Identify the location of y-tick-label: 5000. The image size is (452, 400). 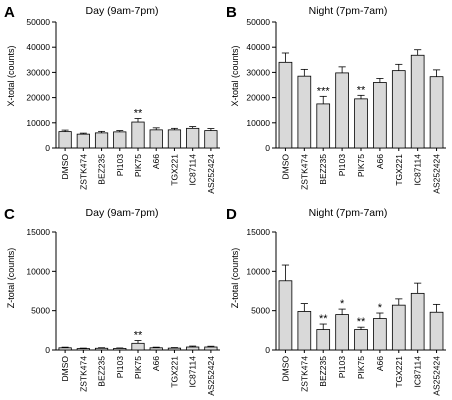
(40, 311).